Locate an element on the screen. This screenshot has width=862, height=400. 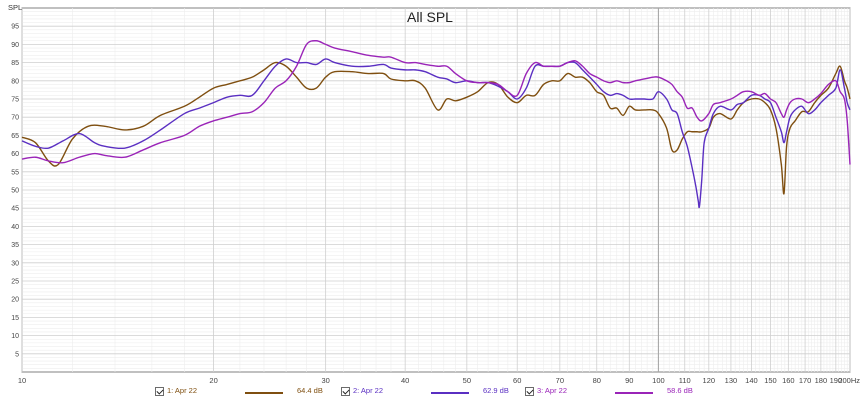
series-3-checkbox is located at coordinates (529, 391).